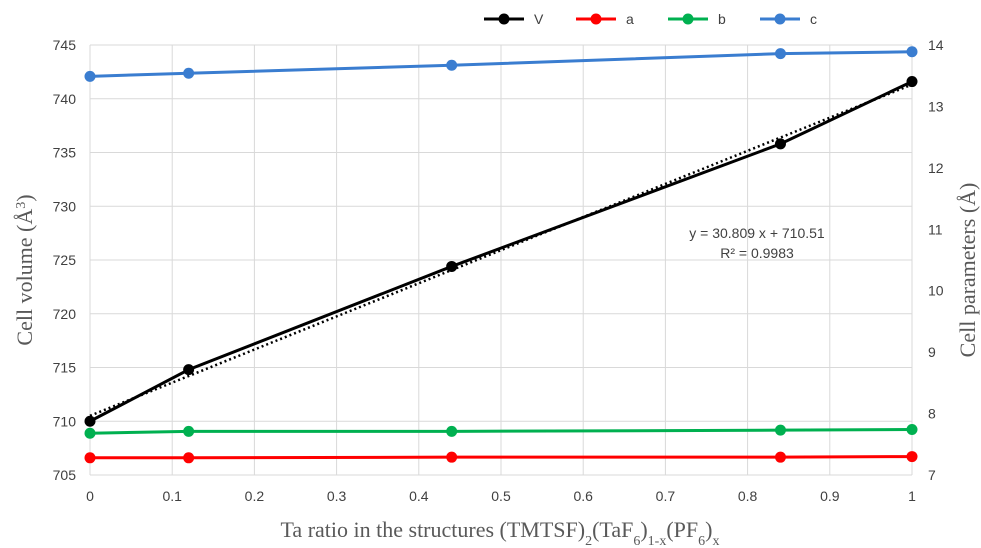  I want to click on series-line-b, so click(501, 431).